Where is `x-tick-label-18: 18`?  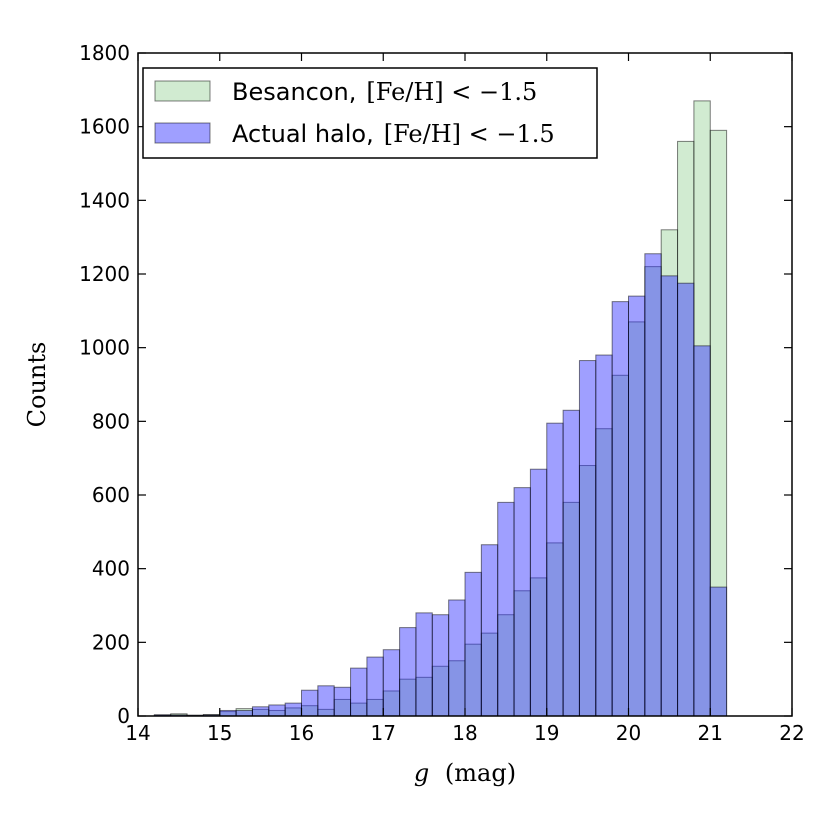
x-tick-label-18: 18 is located at coordinates (464, 733).